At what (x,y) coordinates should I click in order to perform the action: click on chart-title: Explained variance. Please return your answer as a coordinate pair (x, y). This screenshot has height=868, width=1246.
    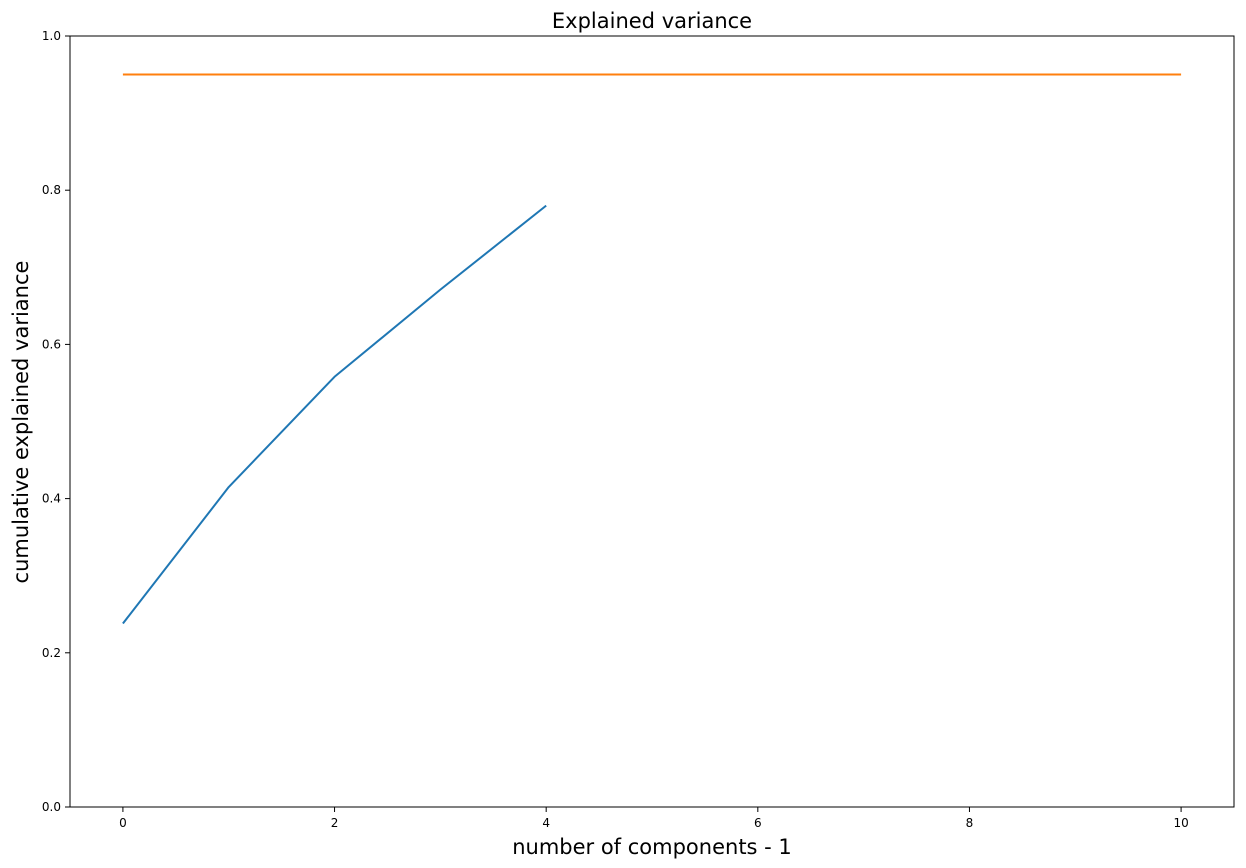
    Looking at the image, I should click on (652, 21).